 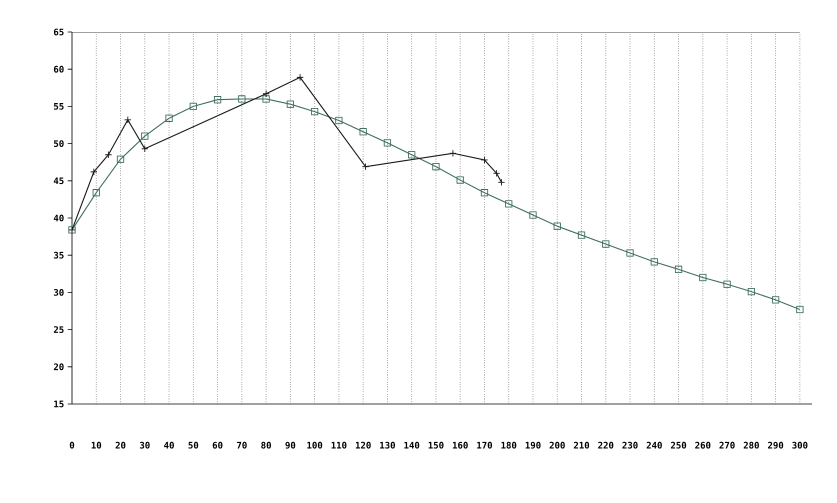 I want to click on y-tick-label: 45, so click(x=59, y=180).